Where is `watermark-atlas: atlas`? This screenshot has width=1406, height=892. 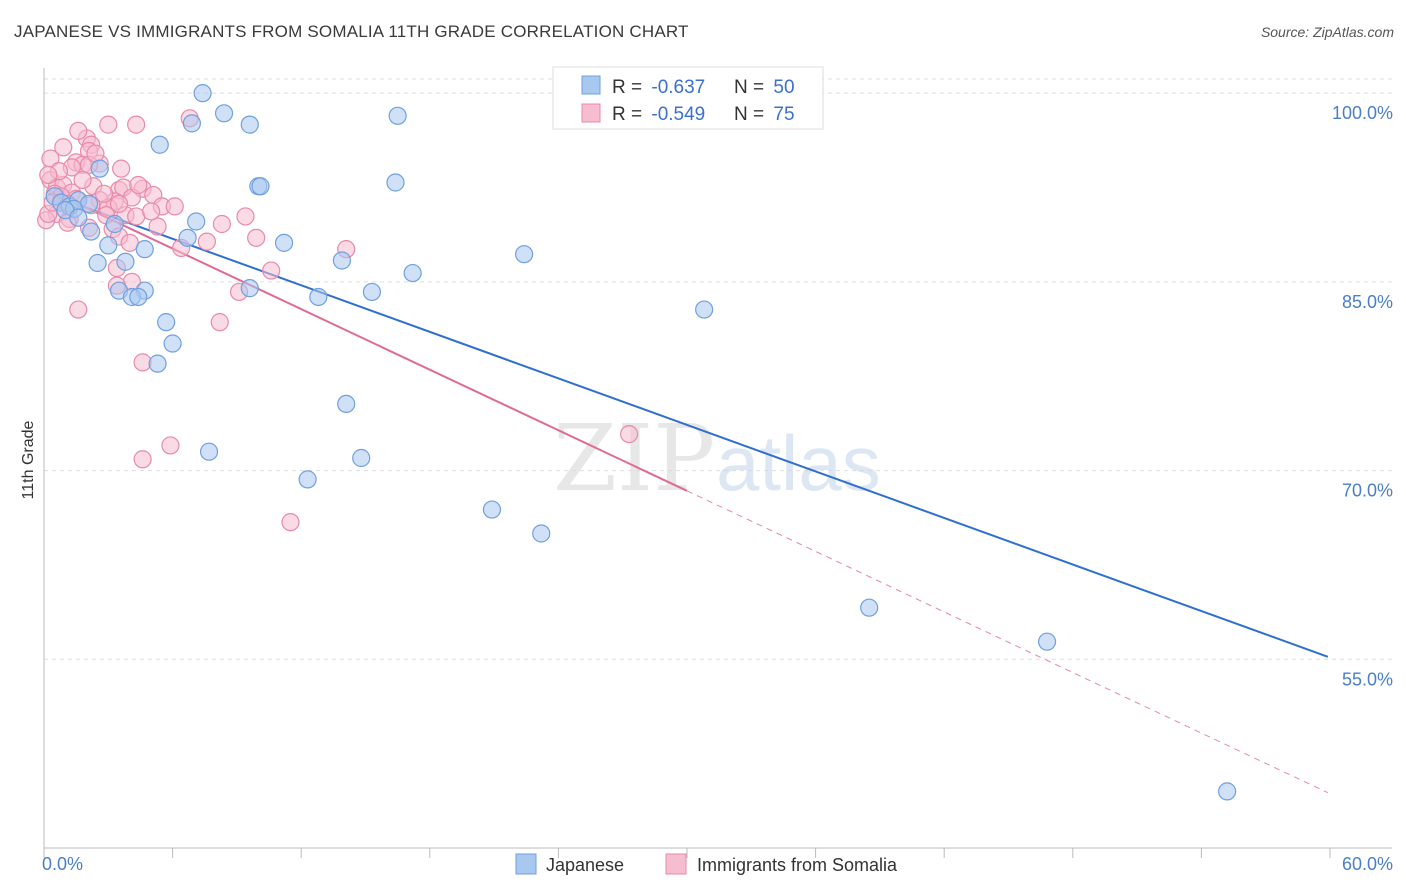 watermark-atlas: atlas is located at coordinates (798, 463).